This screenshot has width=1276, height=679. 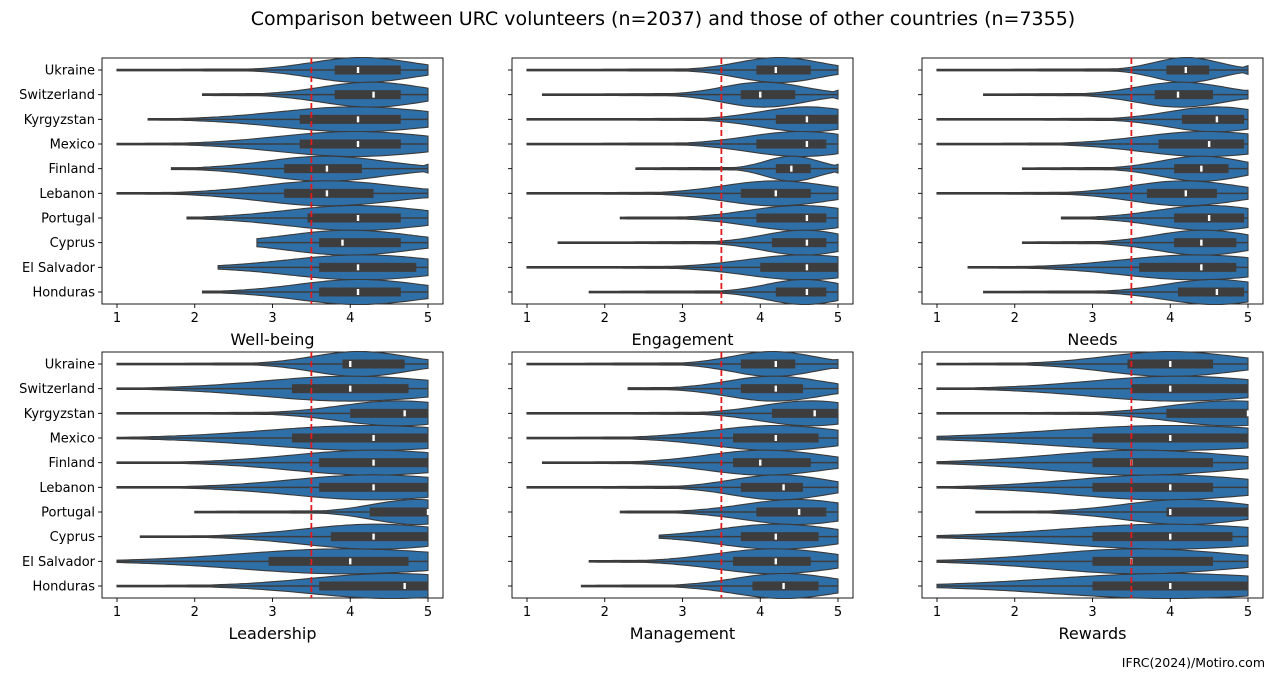 What do you see at coordinates (681, 202) in the screenshot?
I see `panel-engagement: 1 2 3 4 5 Engagement` at bounding box center [681, 202].